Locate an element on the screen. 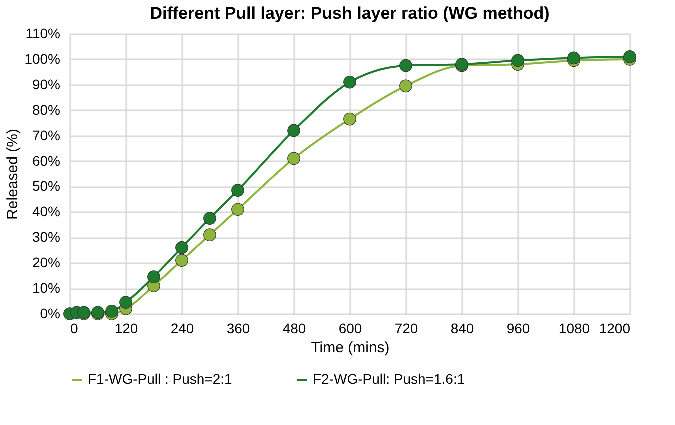 Image resolution: width=675 pixels, height=425 pixels. x-tick-label: 120 is located at coordinates (126, 328).